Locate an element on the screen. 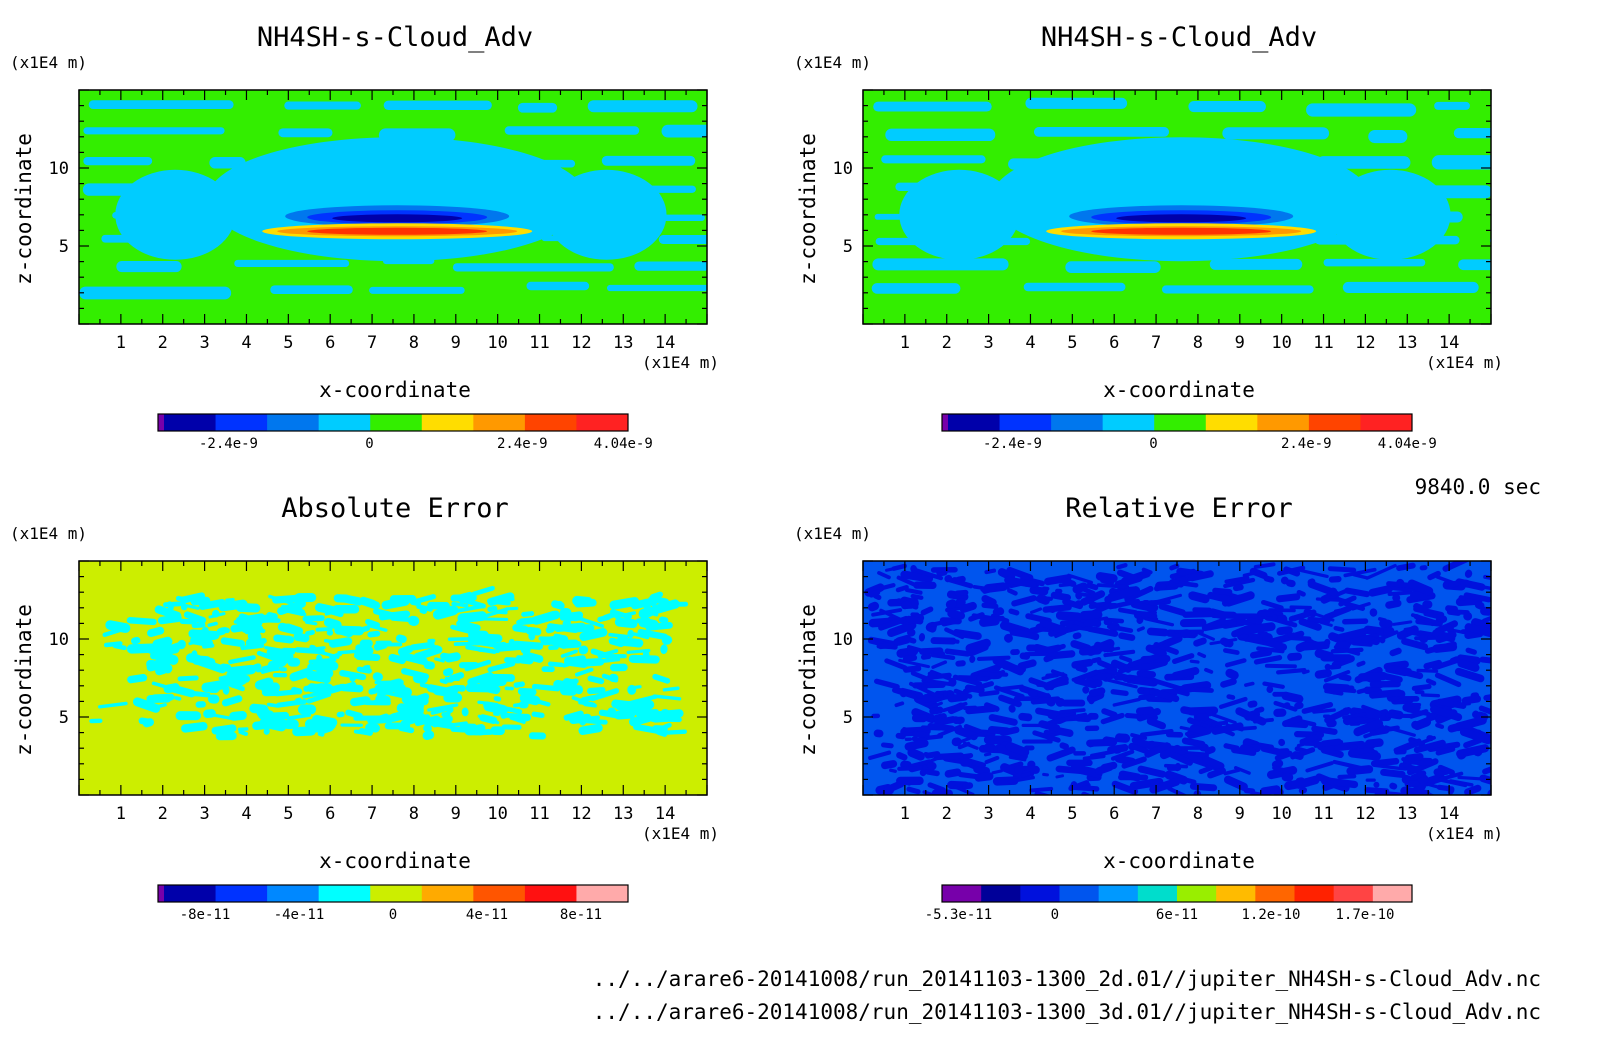 The width and height of the screenshot is (1604, 1054). x-tick-label: 2 is located at coordinates (163, 814).